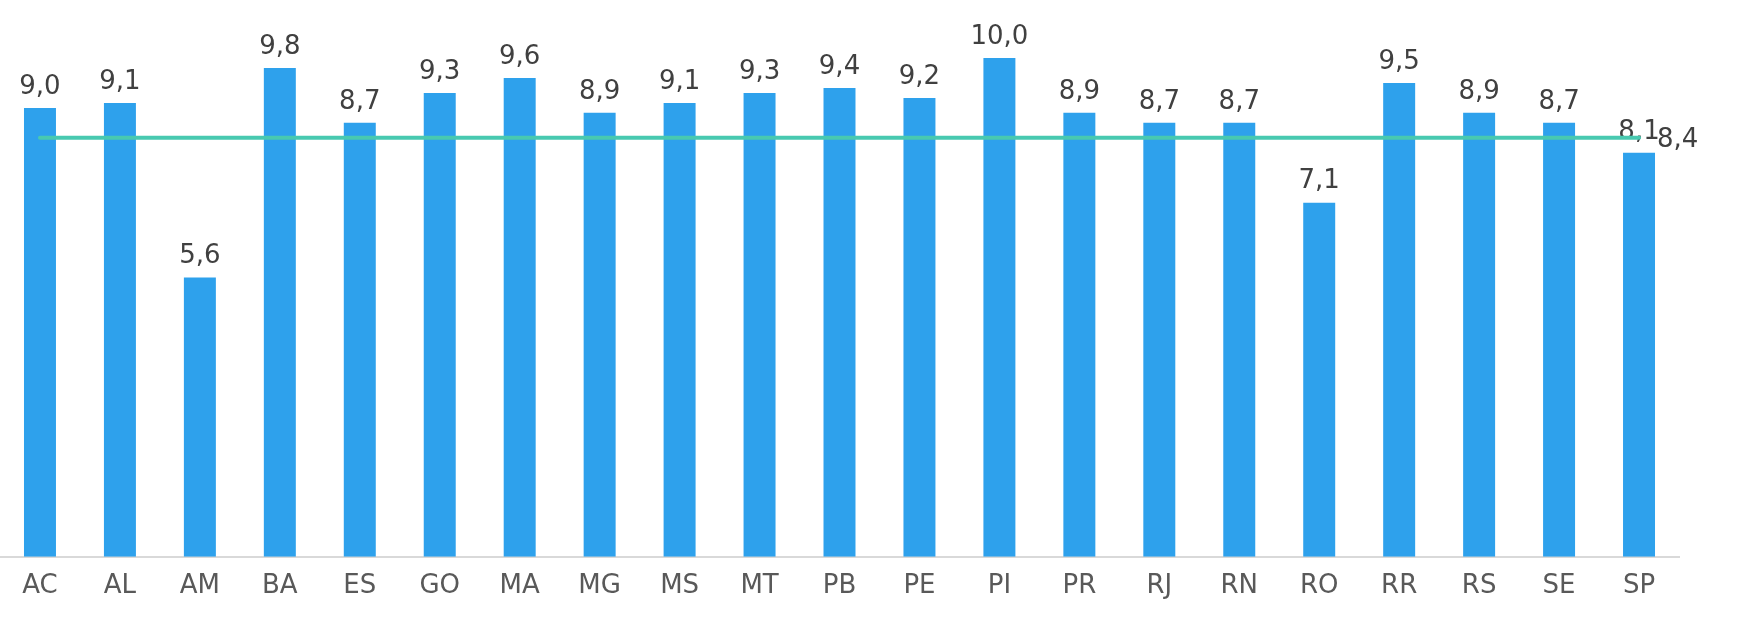 The height and width of the screenshot is (620, 1741). I want to click on x-tick-label: PB, so click(839, 584).